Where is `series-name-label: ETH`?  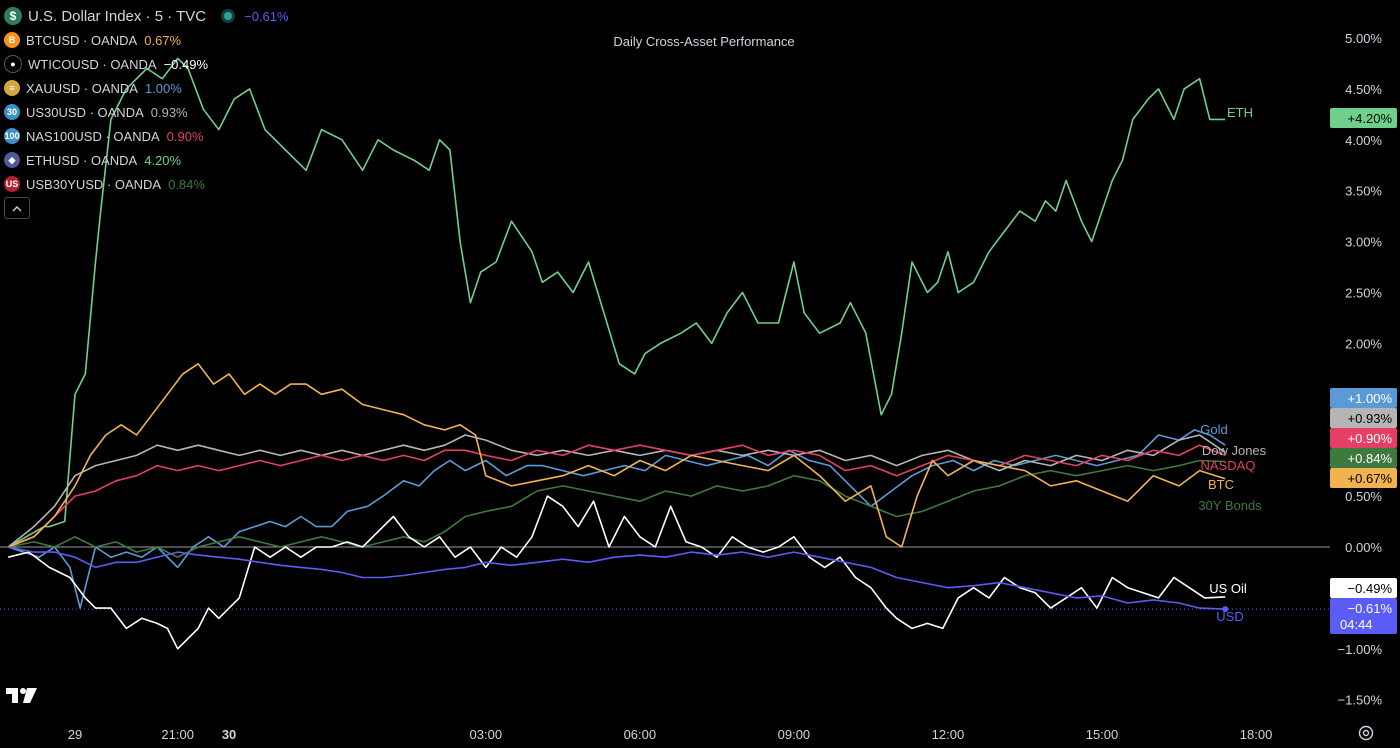
series-name-label: ETH is located at coordinates (1240, 112).